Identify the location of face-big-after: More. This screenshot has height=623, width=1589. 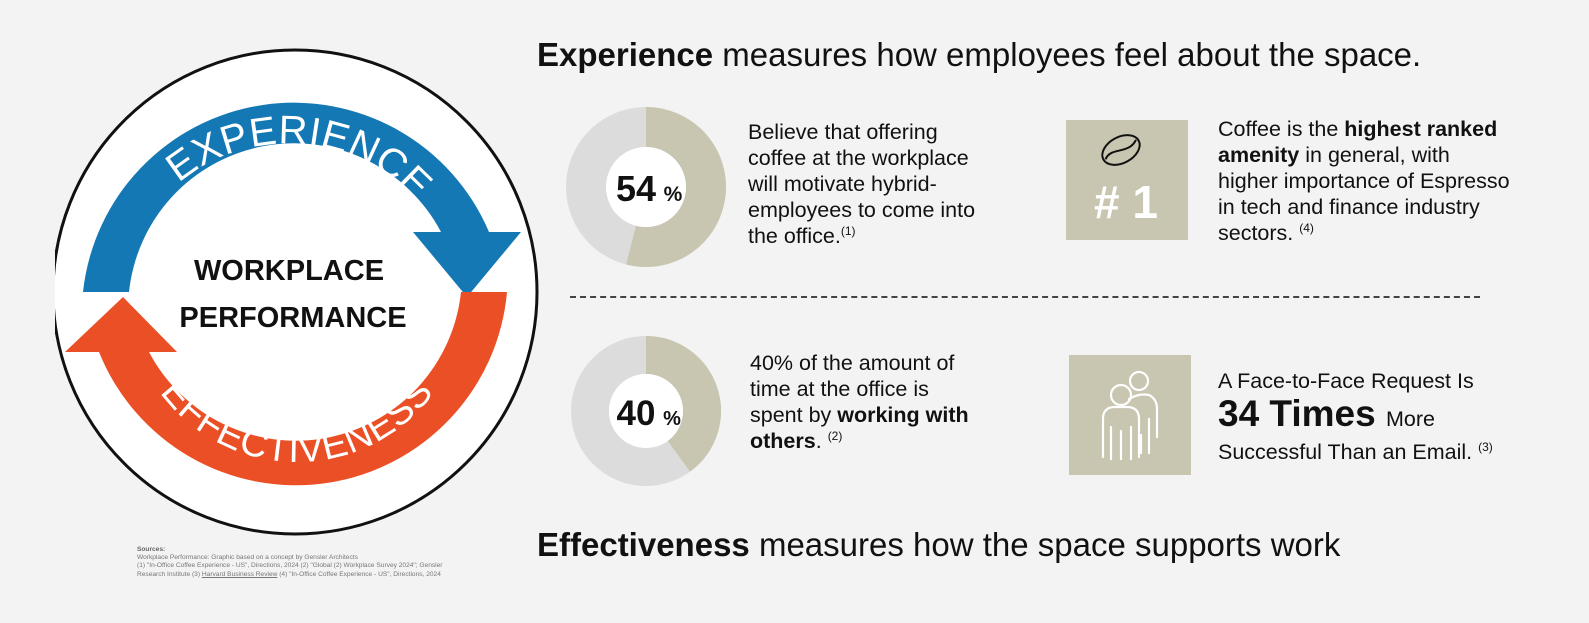
(1410, 419).